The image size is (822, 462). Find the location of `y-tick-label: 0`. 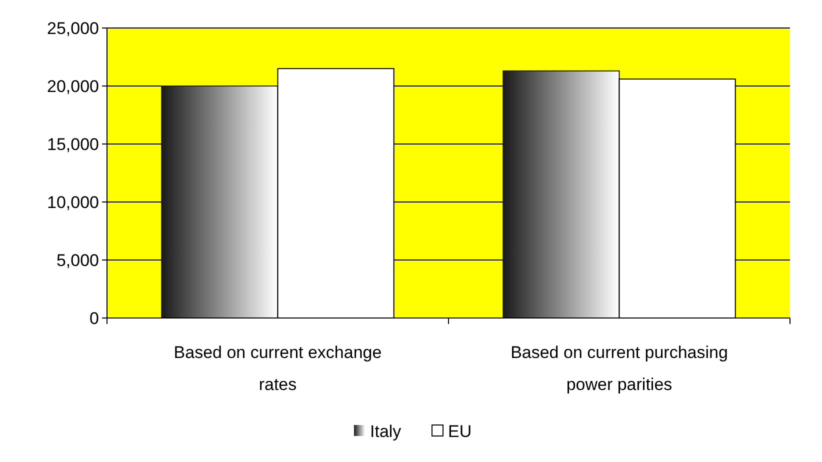

y-tick-label: 0 is located at coordinates (94, 318).